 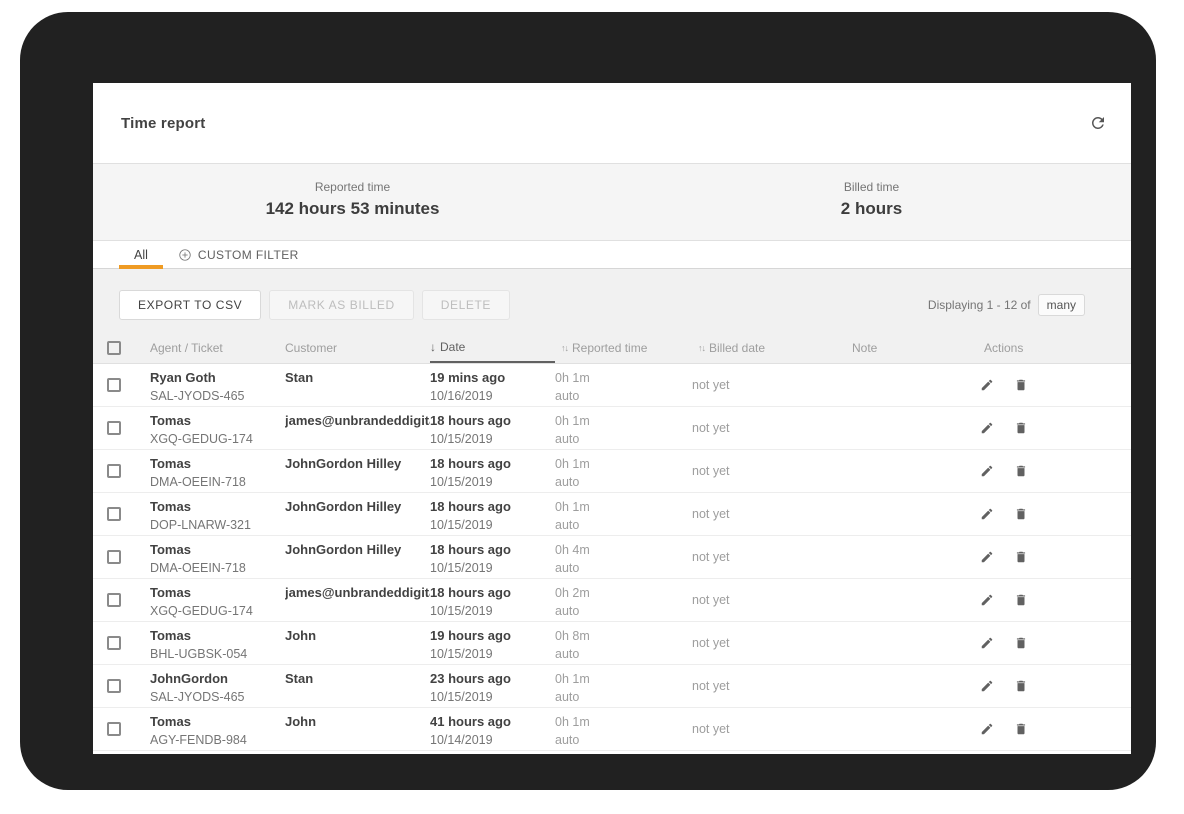 What do you see at coordinates (461, 697) in the screenshot?
I see `date-absolute: 10/15/2019` at bounding box center [461, 697].